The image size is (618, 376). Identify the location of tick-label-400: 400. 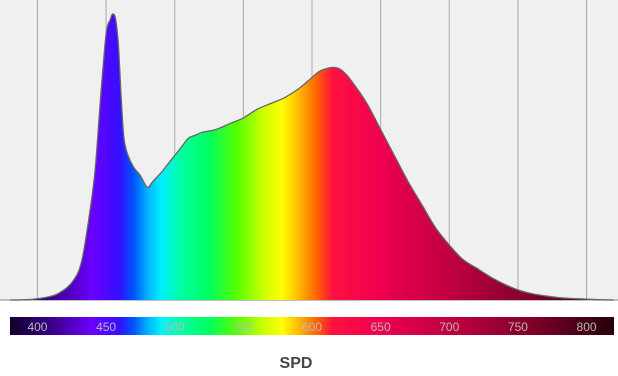
(37, 327).